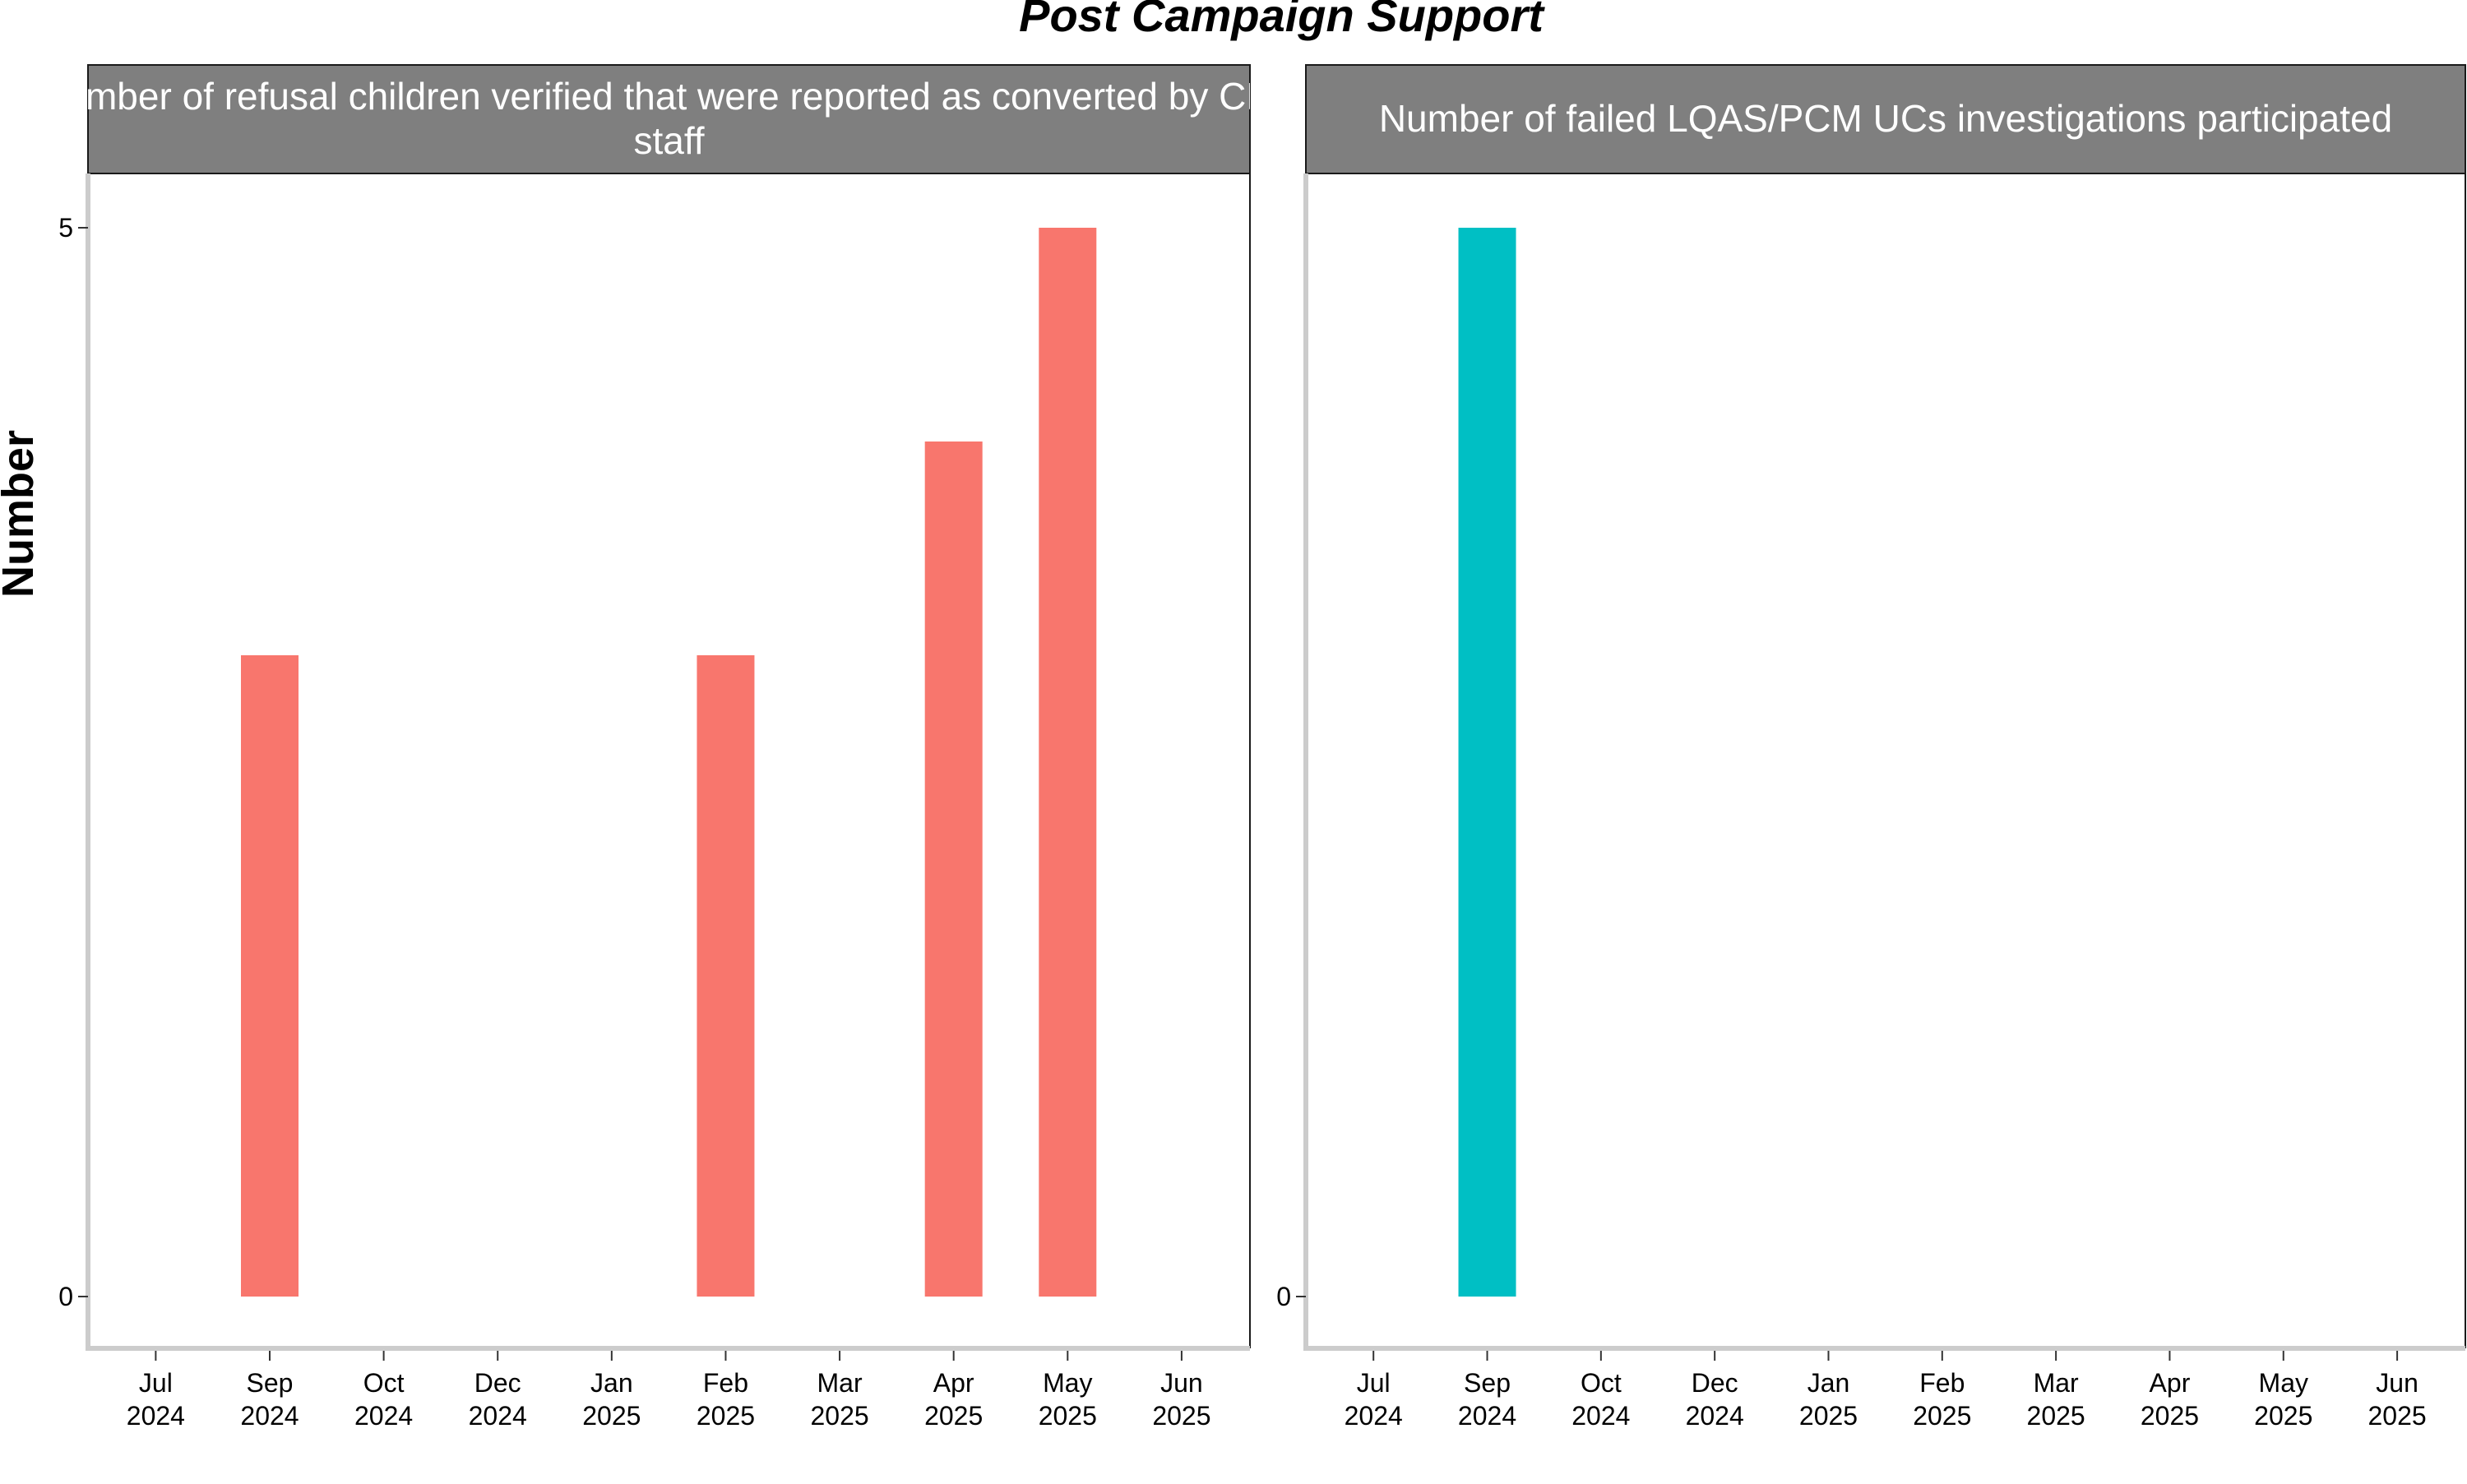  Describe the element at coordinates (65, 228) in the screenshot. I see `y-tick-label: 5` at that location.